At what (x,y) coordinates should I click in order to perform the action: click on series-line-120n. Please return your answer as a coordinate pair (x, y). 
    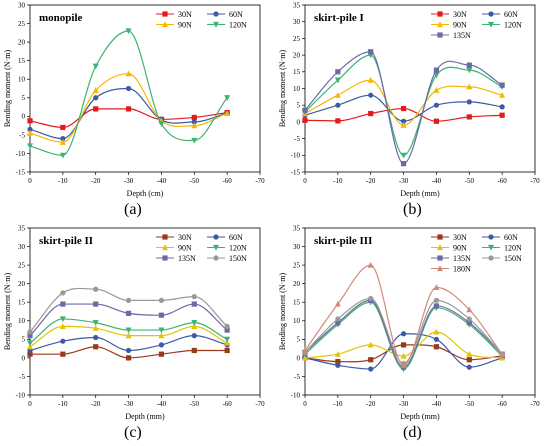
    Looking at the image, I should click on (128, 93).